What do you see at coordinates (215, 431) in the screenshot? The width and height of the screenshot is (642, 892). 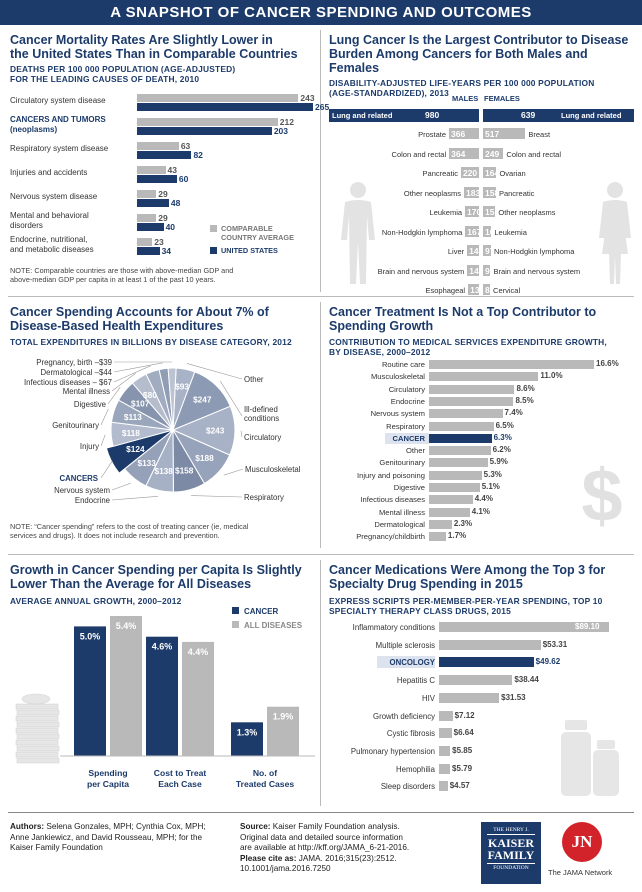 I see `slice-value-label: $243` at bounding box center [215, 431].